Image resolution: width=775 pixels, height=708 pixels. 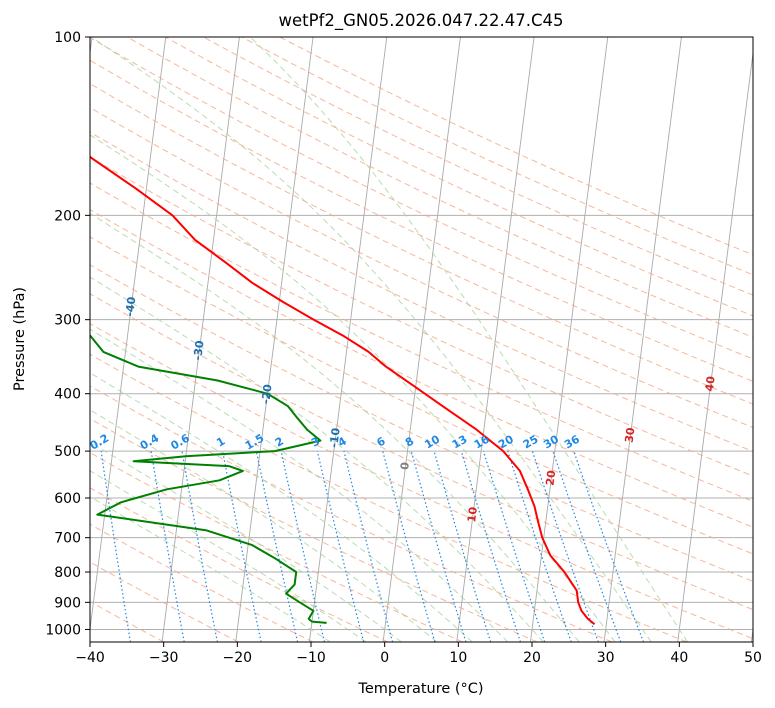 I want to click on isotherm-label: -20, so click(x=266, y=394).